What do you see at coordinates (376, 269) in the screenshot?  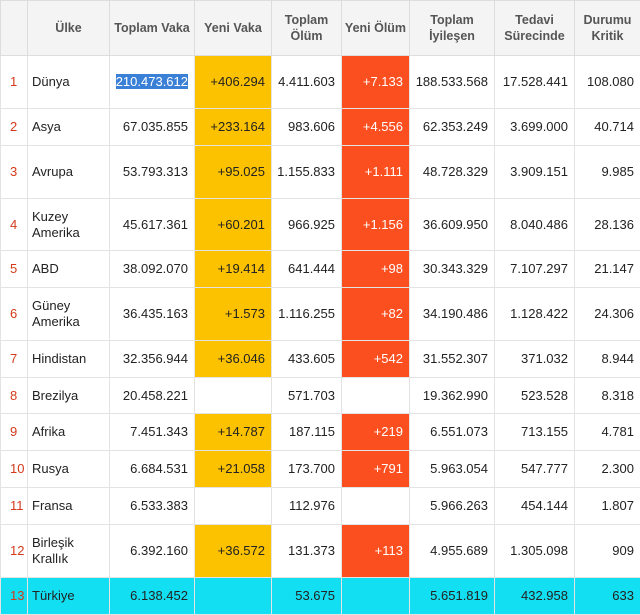 I see `new-deaths-cell: +98` at bounding box center [376, 269].